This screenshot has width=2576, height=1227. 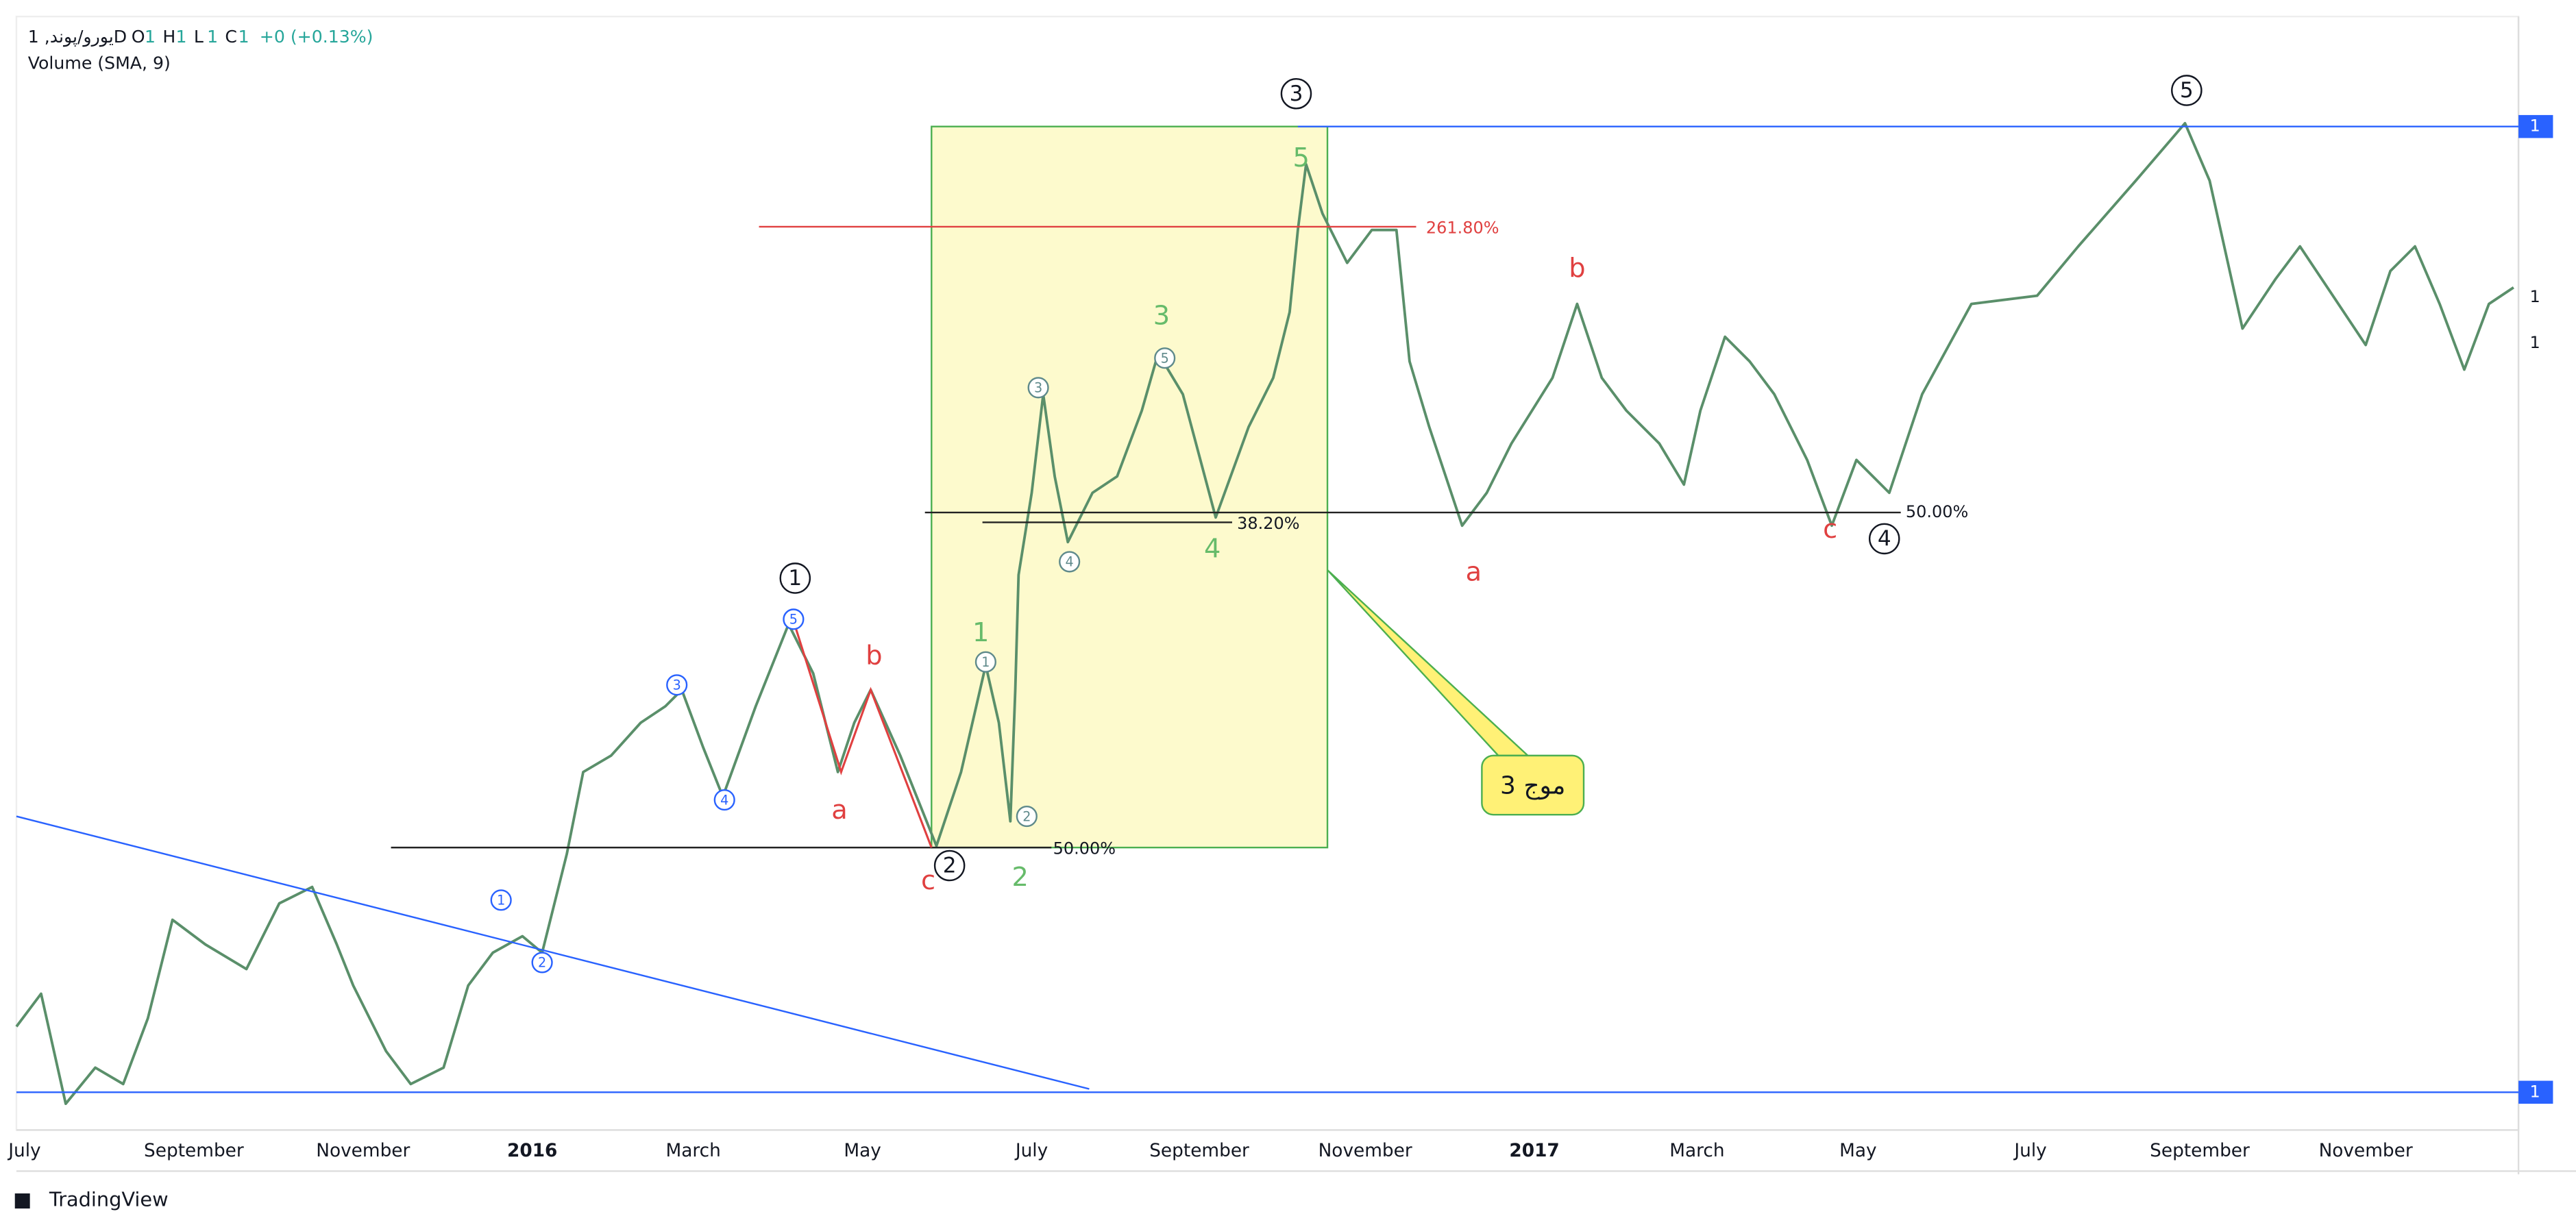 I want to click on callout-text: موج 3, so click(x=1533, y=785).